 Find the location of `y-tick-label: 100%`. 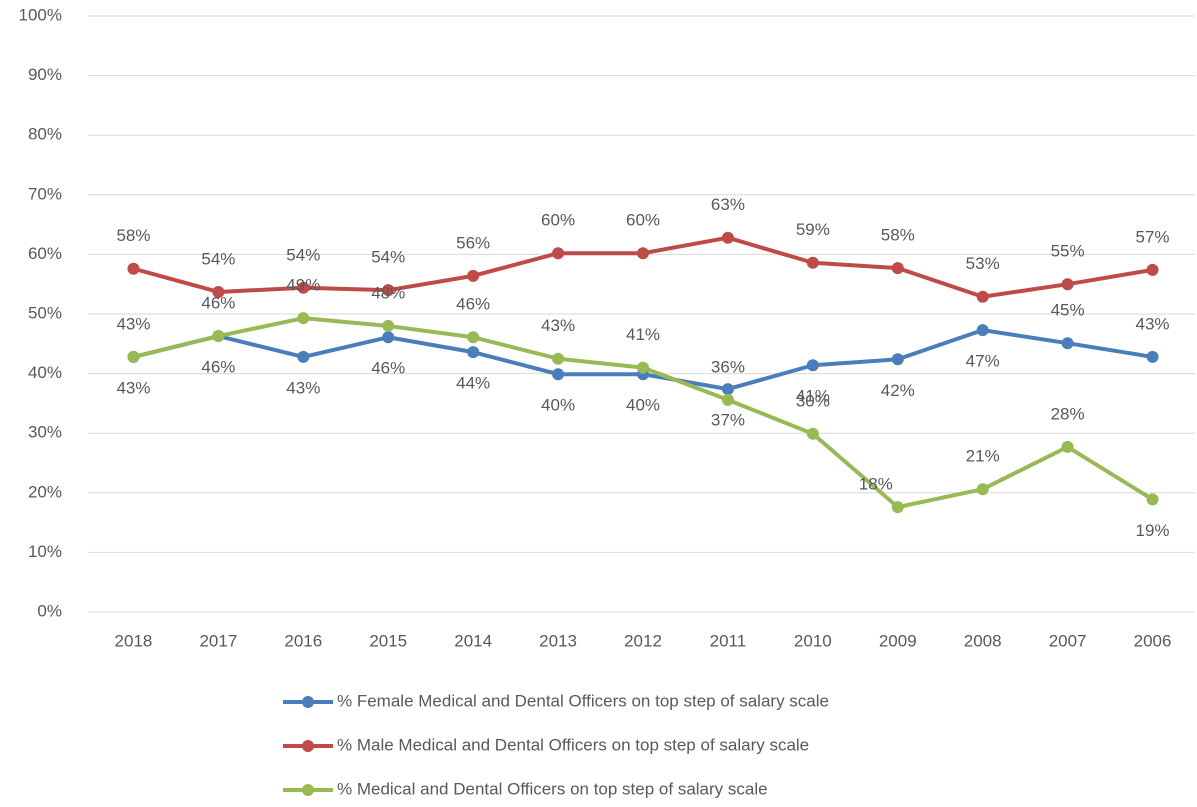

y-tick-label: 100% is located at coordinates (40, 14).